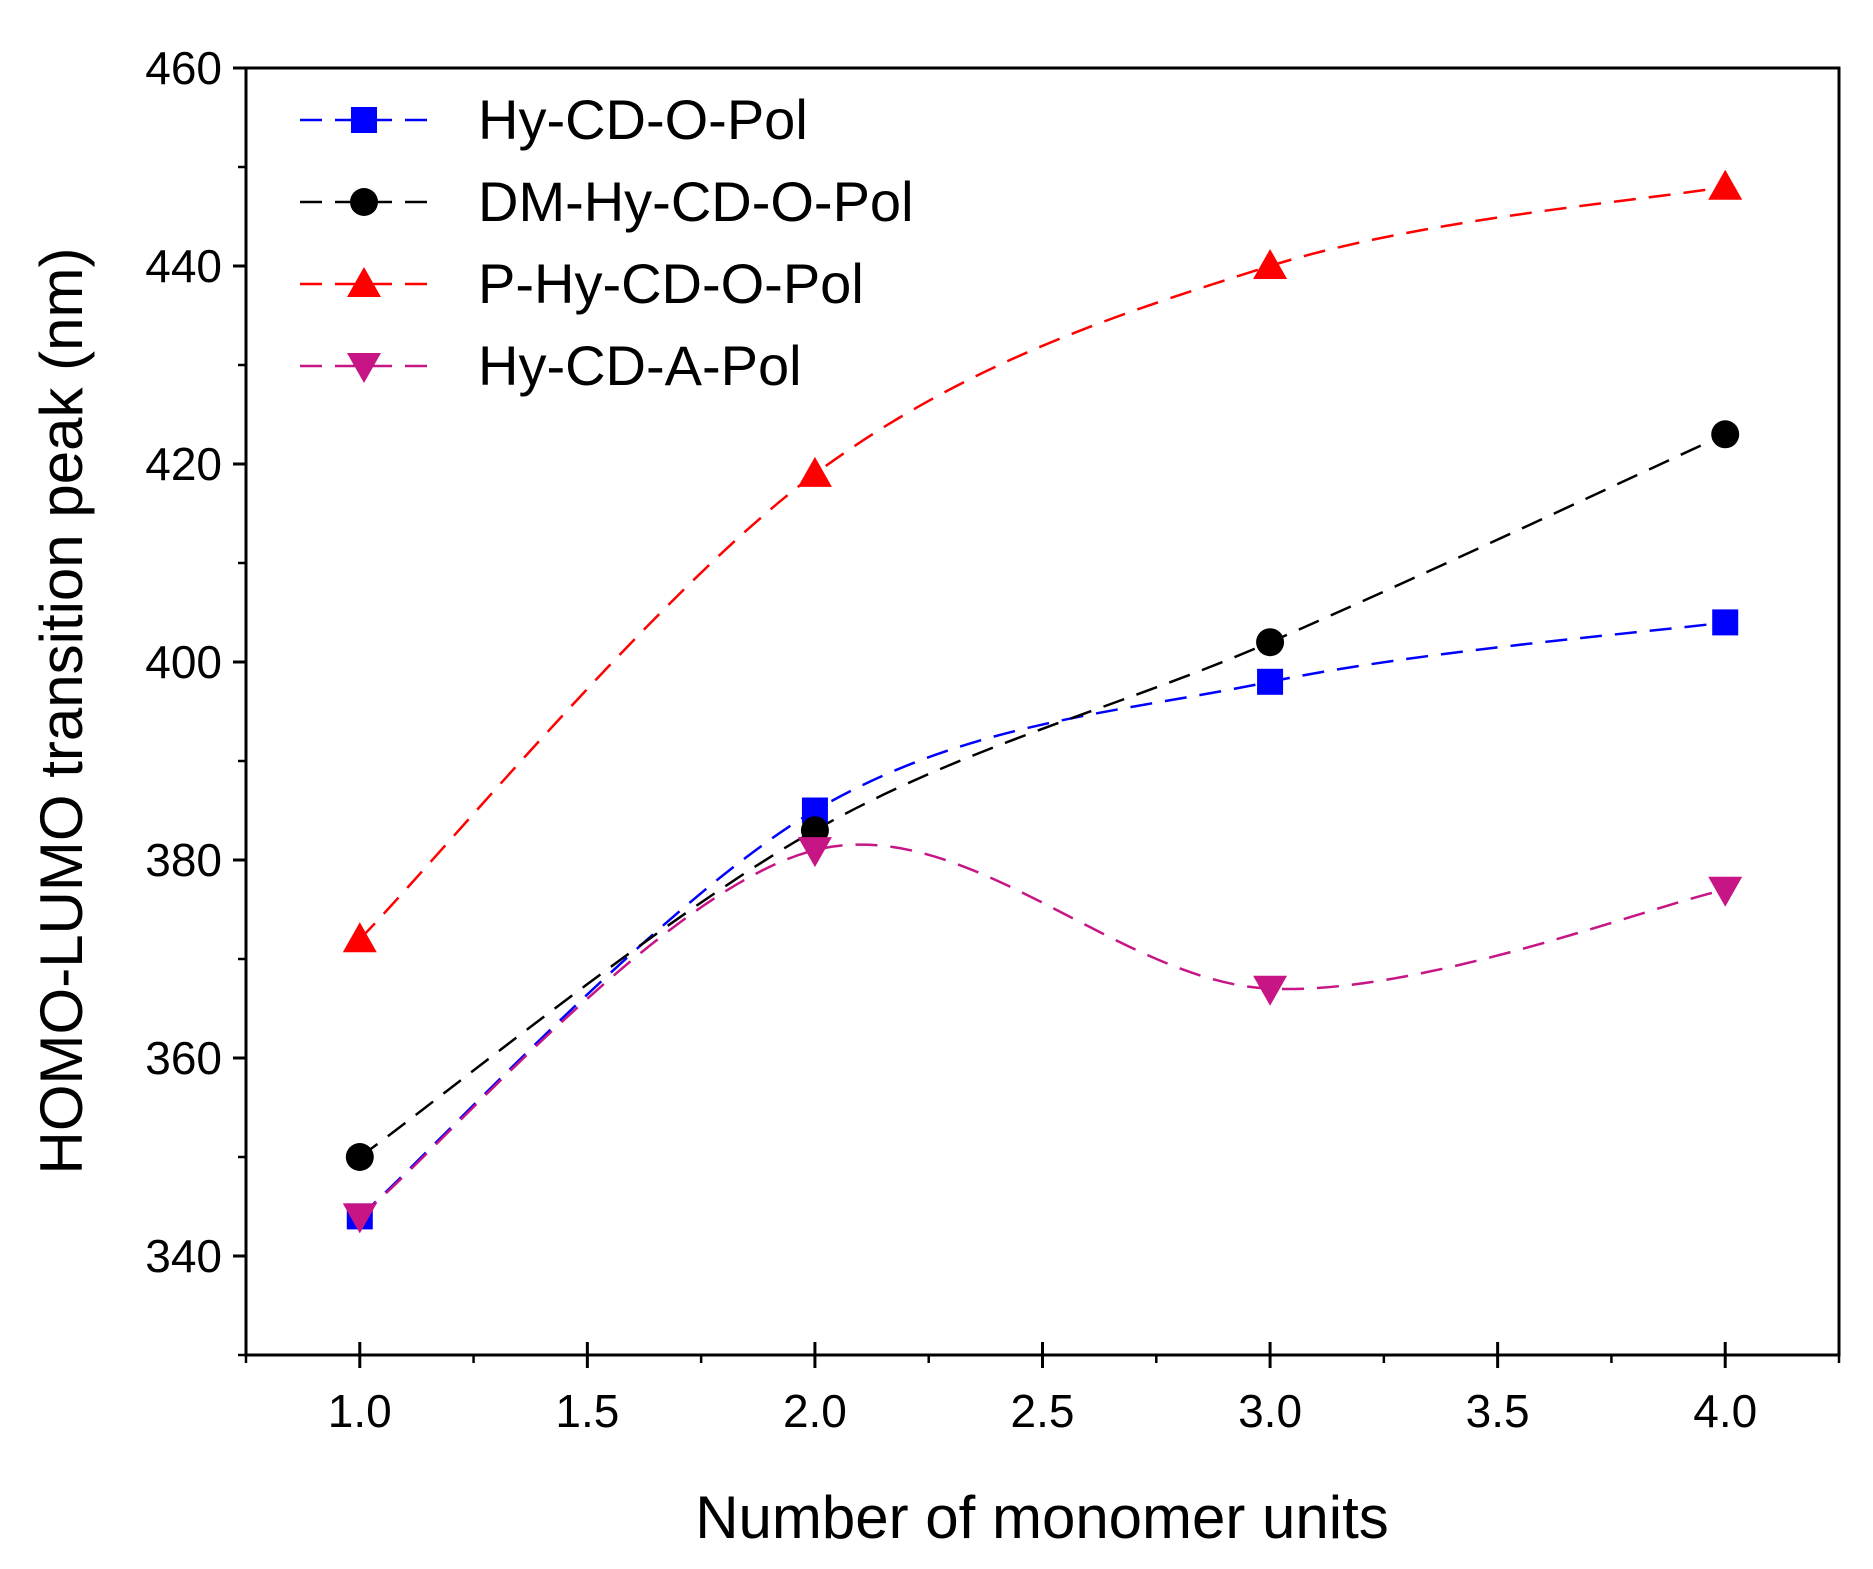 Image resolution: width=1873 pixels, height=1569 pixels. Describe the element at coordinates (364, 368) in the screenshot. I see `legend-marker-hy-cd-a-pol` at that location.